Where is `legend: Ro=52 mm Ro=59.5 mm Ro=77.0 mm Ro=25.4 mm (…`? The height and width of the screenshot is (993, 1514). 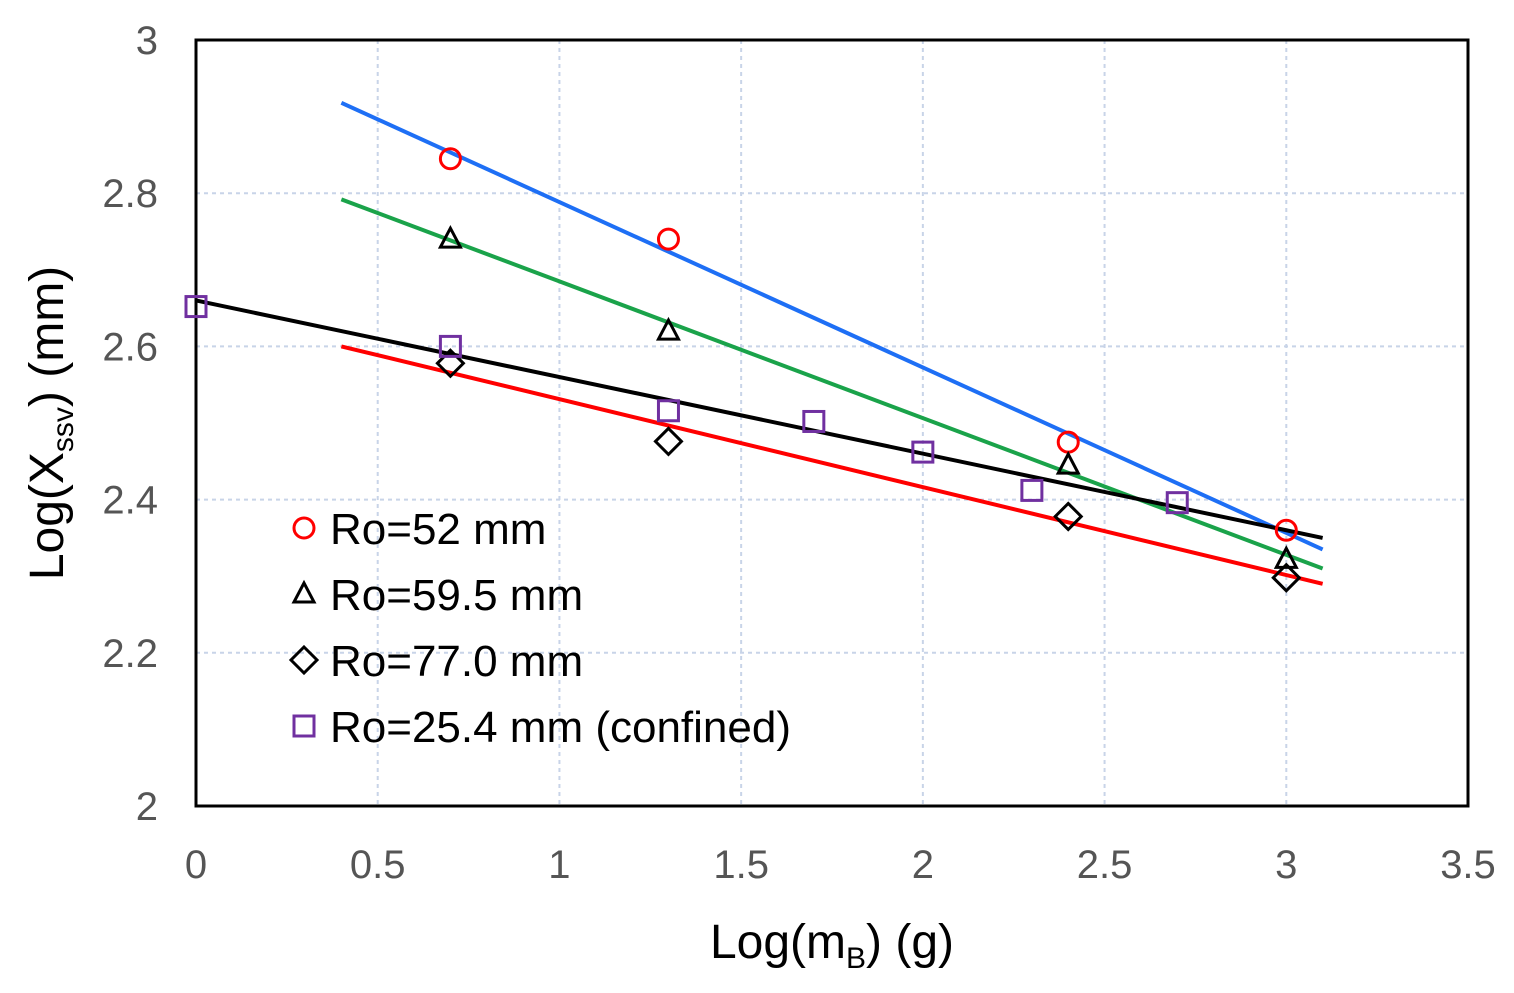
legend: Ro=52 mm Ro=59.5 mm Ro=77.0 mm Ro=25.4 mm (… is located at coordinates (539, 628).